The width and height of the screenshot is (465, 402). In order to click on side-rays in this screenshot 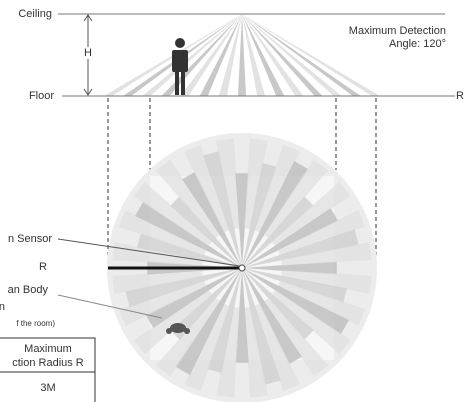, I will do `click(242, 55)`.